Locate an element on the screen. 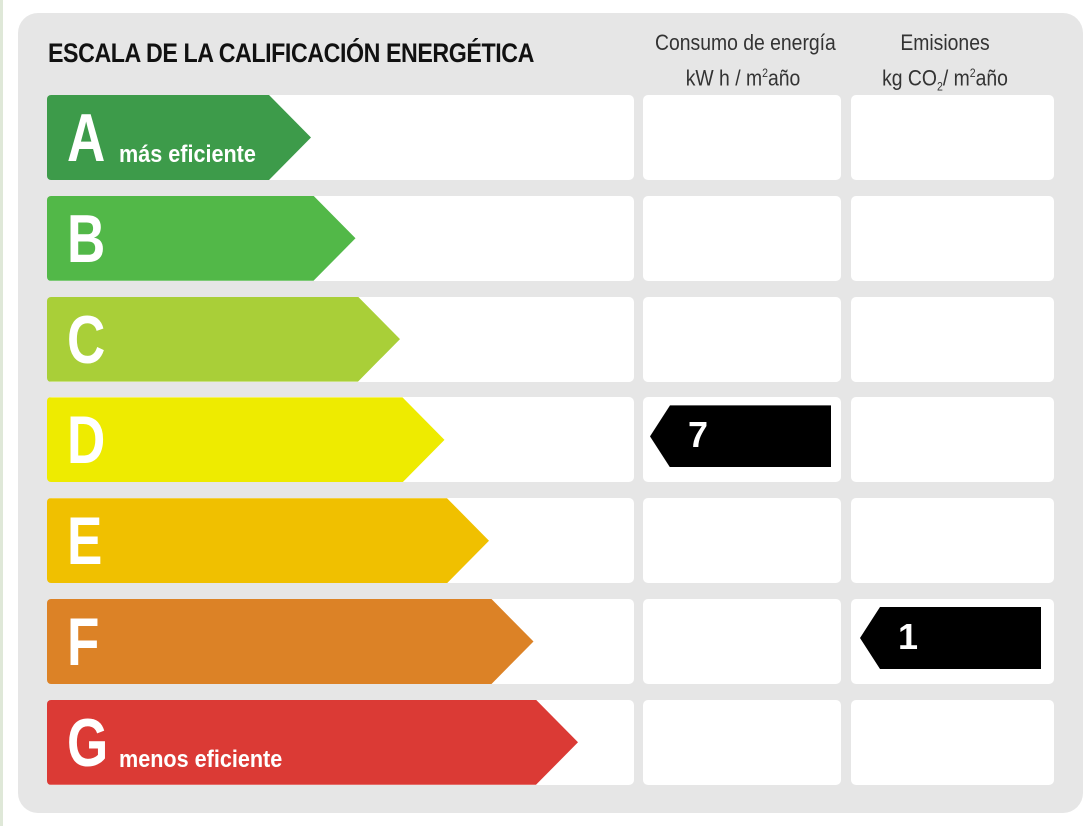 The height and width of the screenshot is (826, 1089). rating-arrow-c: C is located at coordinates (223, 339).